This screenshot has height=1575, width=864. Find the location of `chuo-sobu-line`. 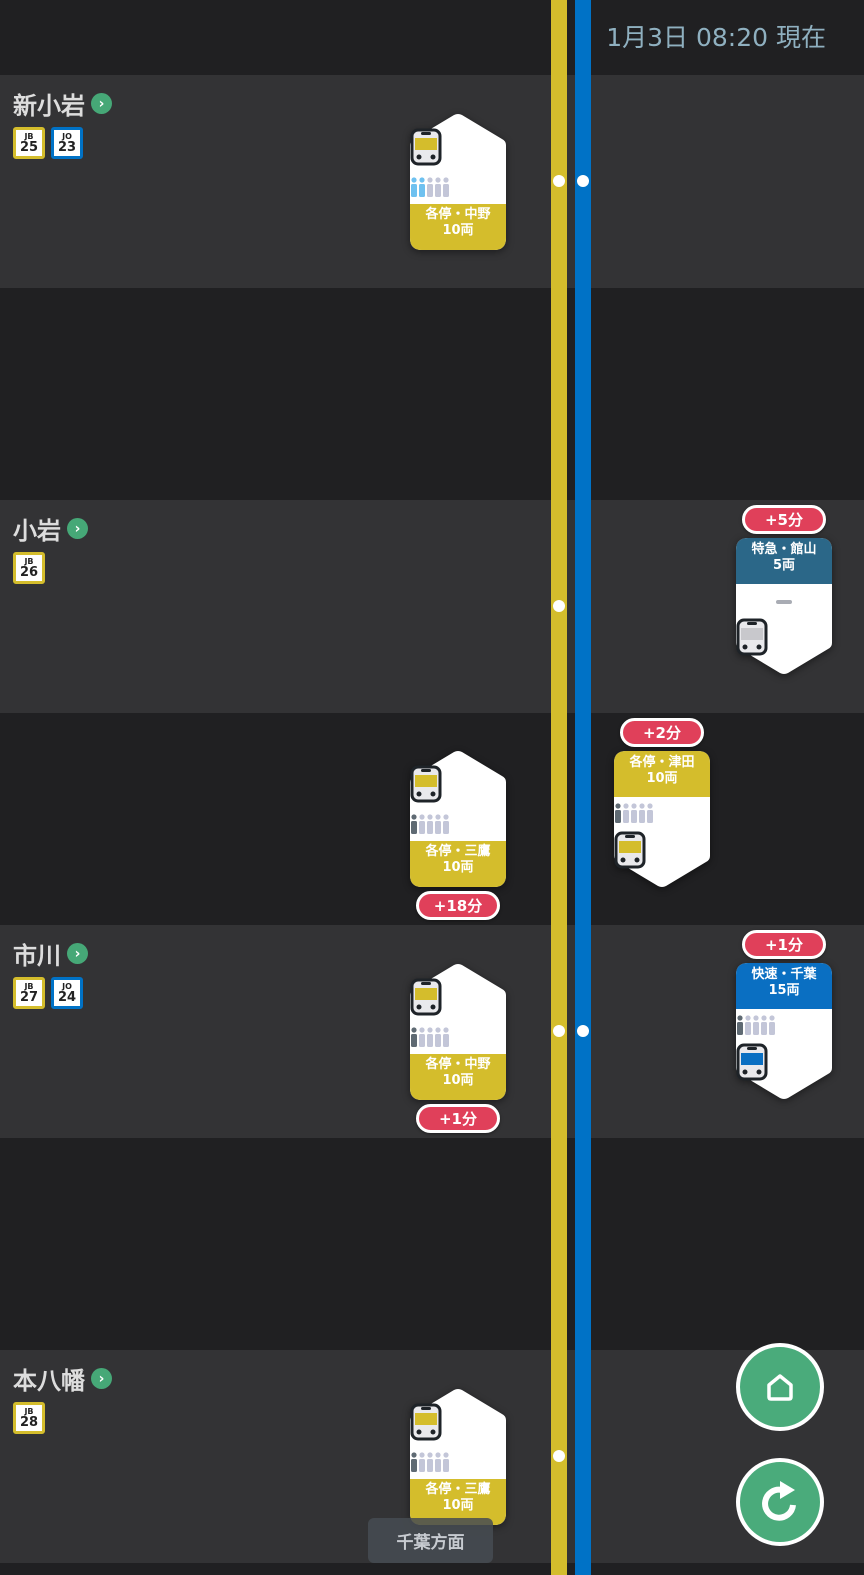

chuo-sobu-line is located at coordinates (559, 787).